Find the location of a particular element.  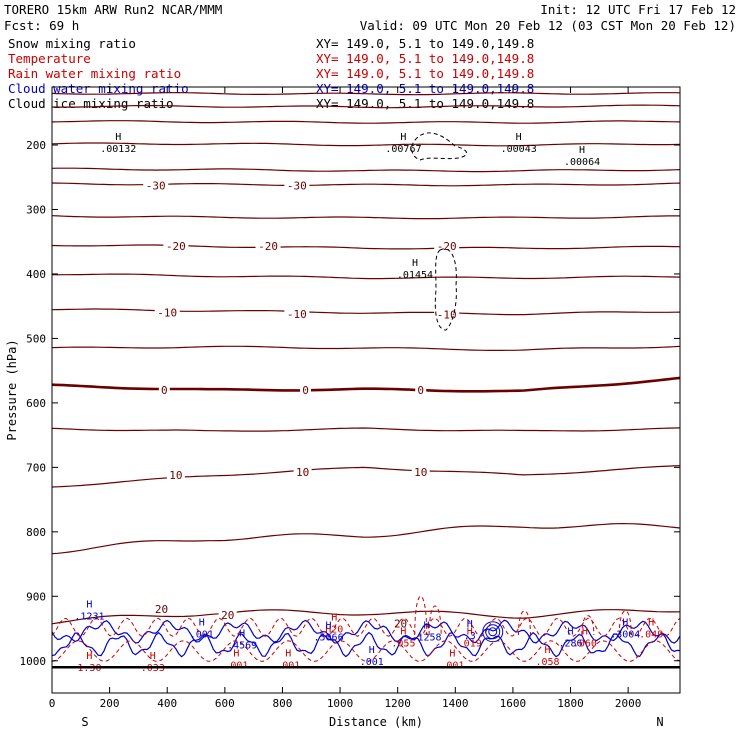

isotherm-label: 0 is located at coordinates (305, 390).